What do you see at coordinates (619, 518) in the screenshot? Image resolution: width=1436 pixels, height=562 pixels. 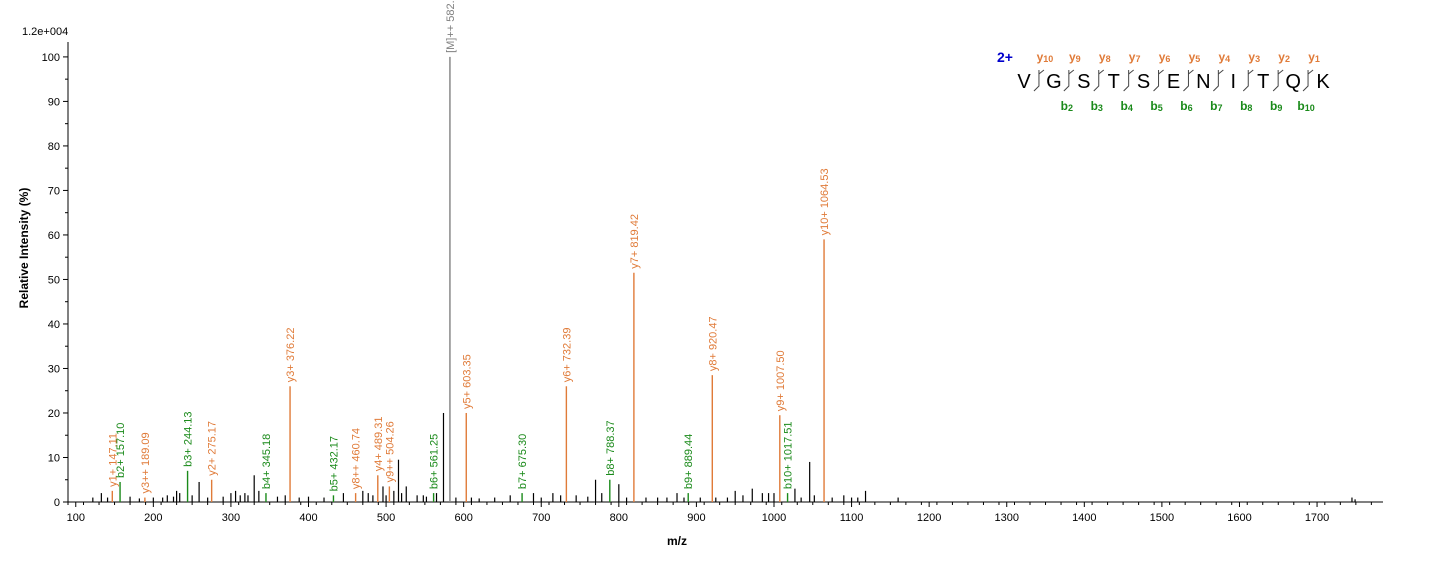 I see `x-tick-label: 800` at bounding box center [619, 518].